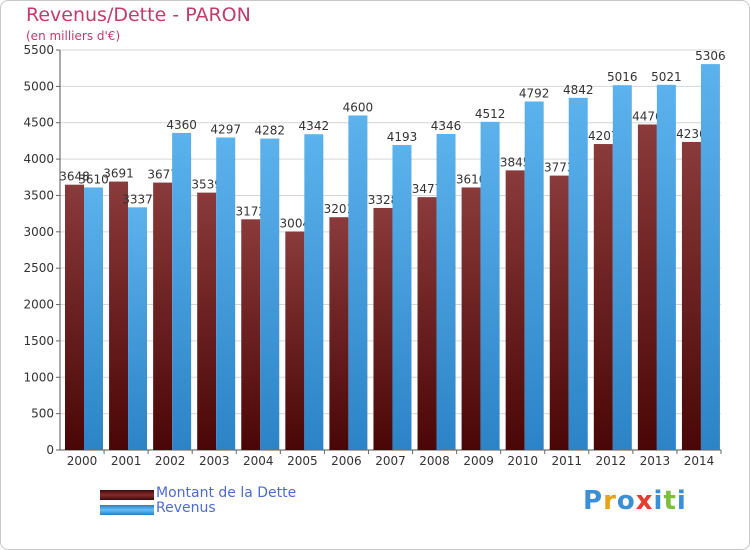 The image size is (750, 550). What do you see at coordinates (566, 461) in the screenshot?
I see `x-tick-label: 2011` at bounding box center [566, 461].